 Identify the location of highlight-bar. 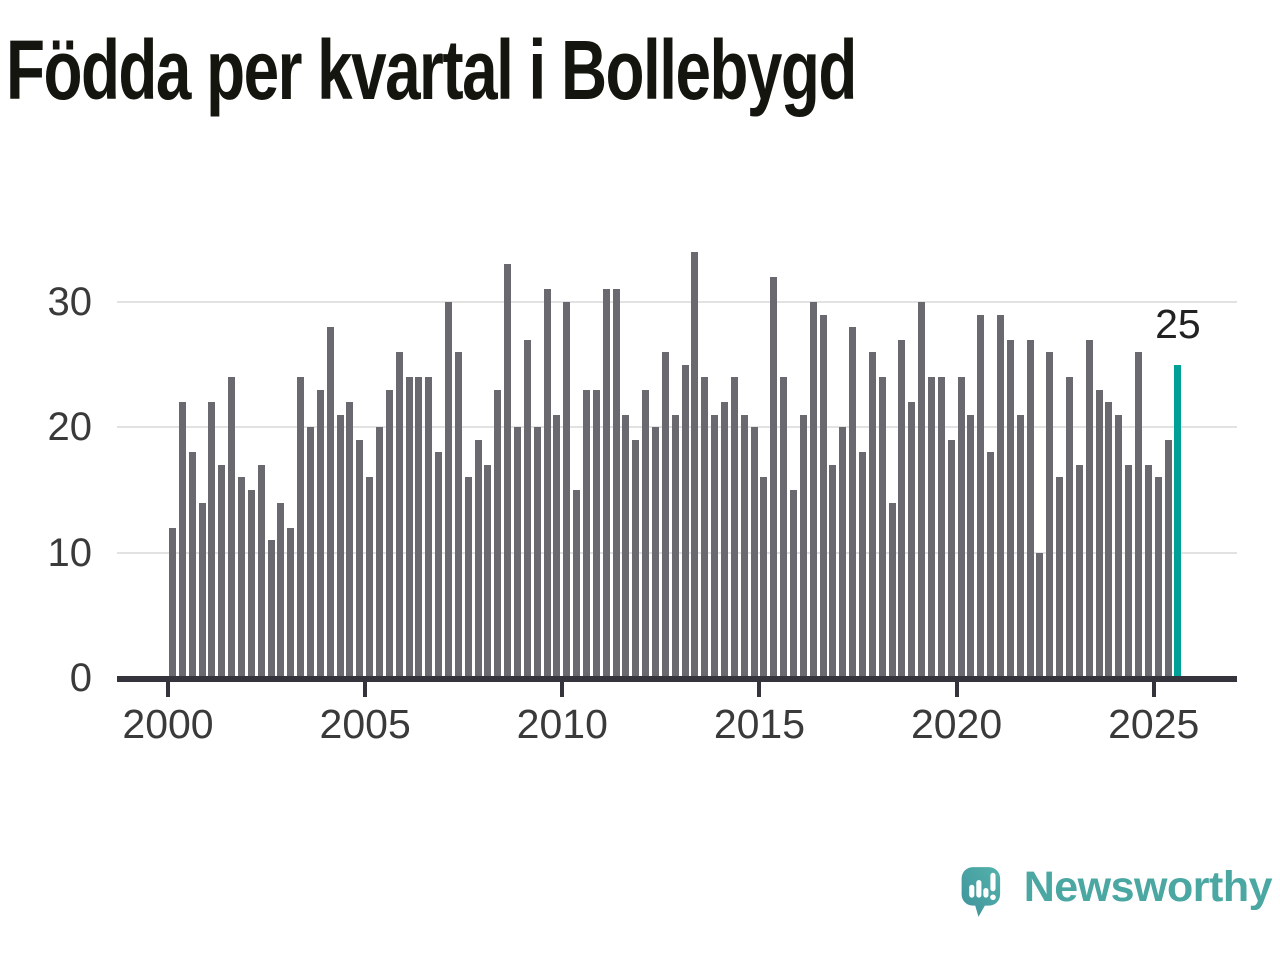
(1178, 521).